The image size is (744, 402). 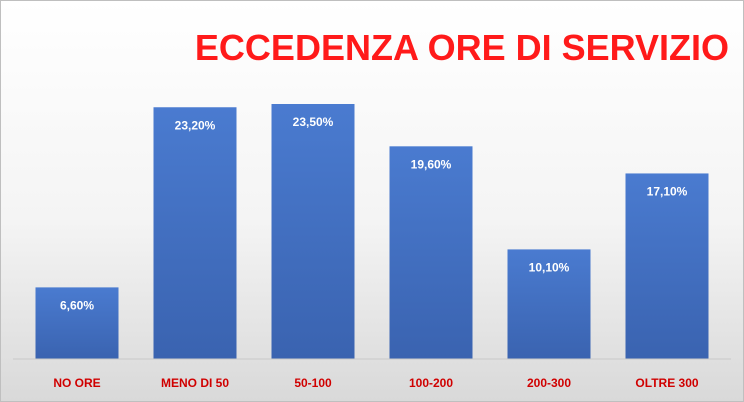 What do you see at coordinates (195, 125) in the screenshot?
I see `data-label: 23,20%` at bounding box center [195, 125].